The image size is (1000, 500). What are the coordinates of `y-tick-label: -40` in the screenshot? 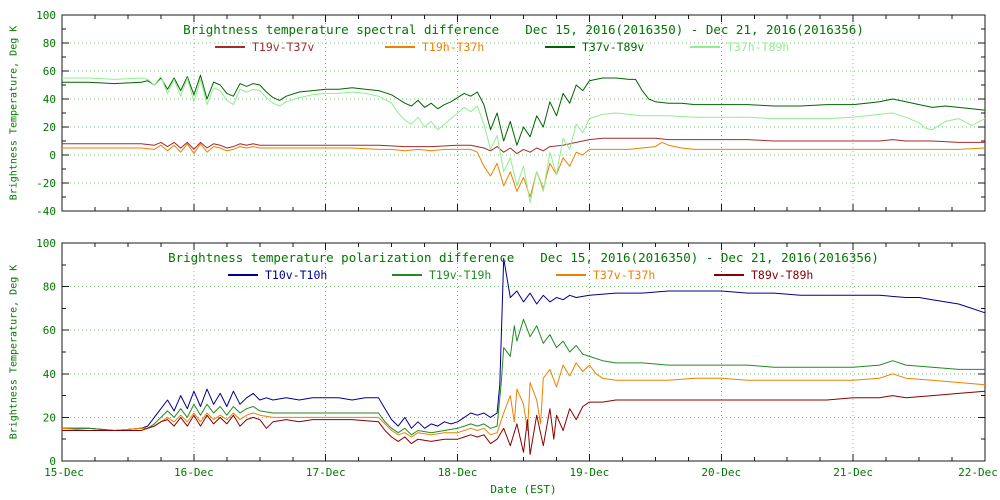 It's located at (46, 211).